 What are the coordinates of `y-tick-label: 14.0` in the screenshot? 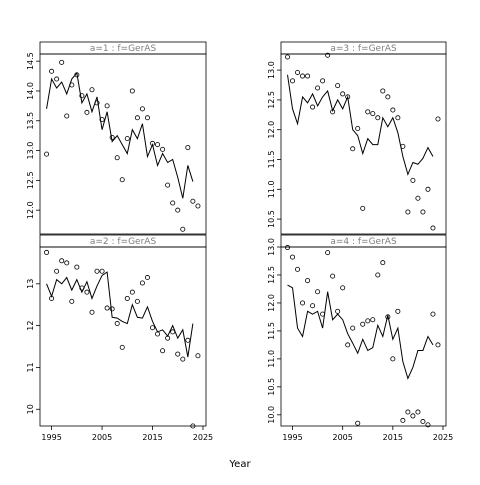 It's located at (30, 91).